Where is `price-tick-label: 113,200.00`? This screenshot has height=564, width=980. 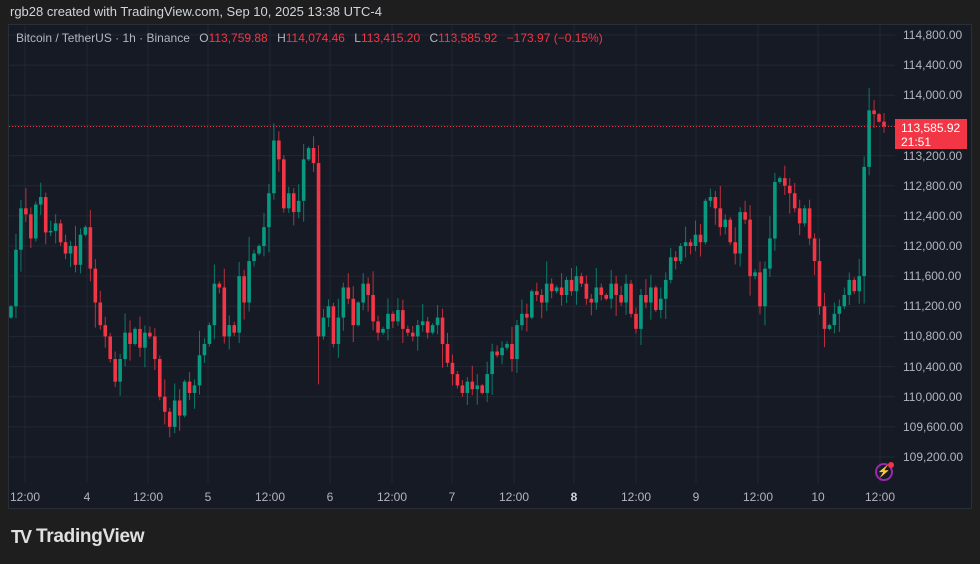 price-tick-label: 113,200.00 is located at coordinates (933, 155).